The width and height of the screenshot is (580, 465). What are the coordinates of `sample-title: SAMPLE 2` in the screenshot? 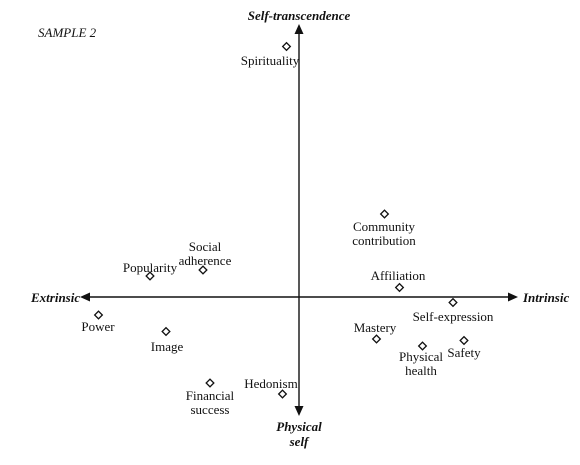 It's located at (67, 32).